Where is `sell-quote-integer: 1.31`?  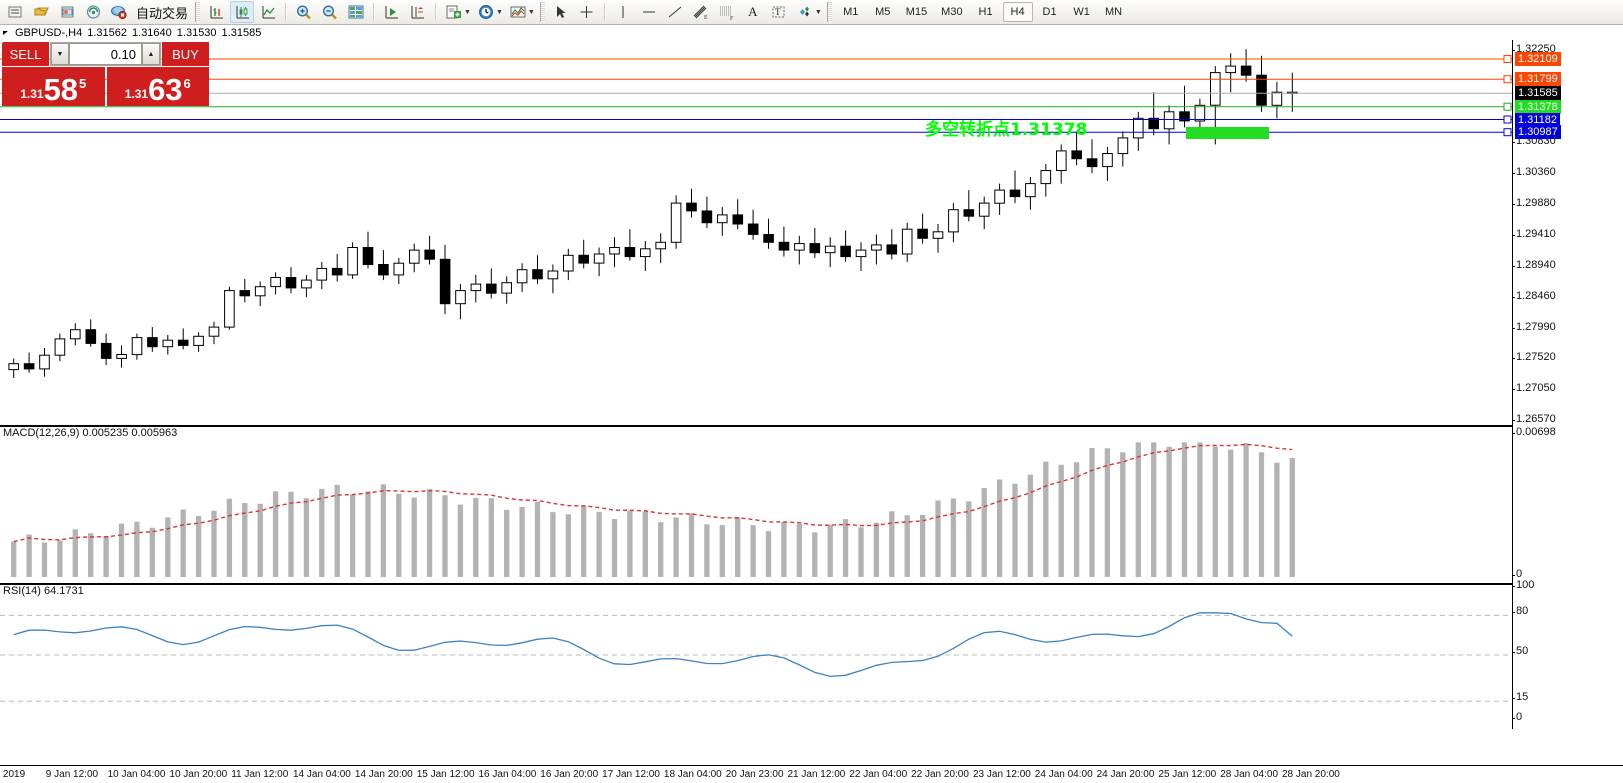
sell-quote-integer: 1.31 is located at coordinates (32, 94).